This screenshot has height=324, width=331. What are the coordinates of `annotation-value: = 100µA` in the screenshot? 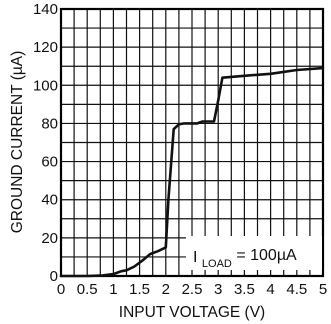 It's located at (266, 255).